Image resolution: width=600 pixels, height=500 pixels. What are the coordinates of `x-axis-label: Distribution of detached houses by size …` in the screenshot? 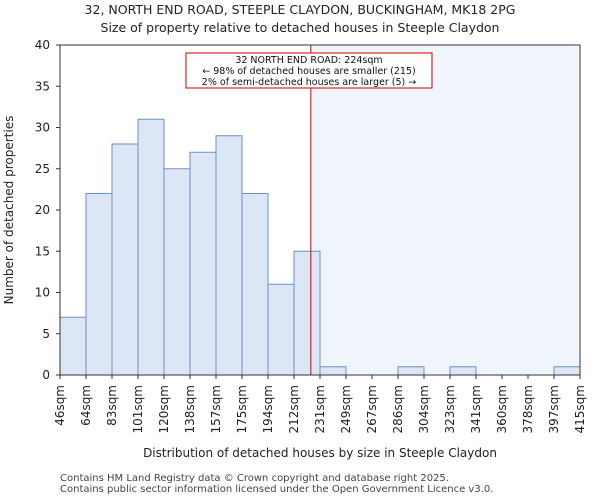 It's located at (320, 453).